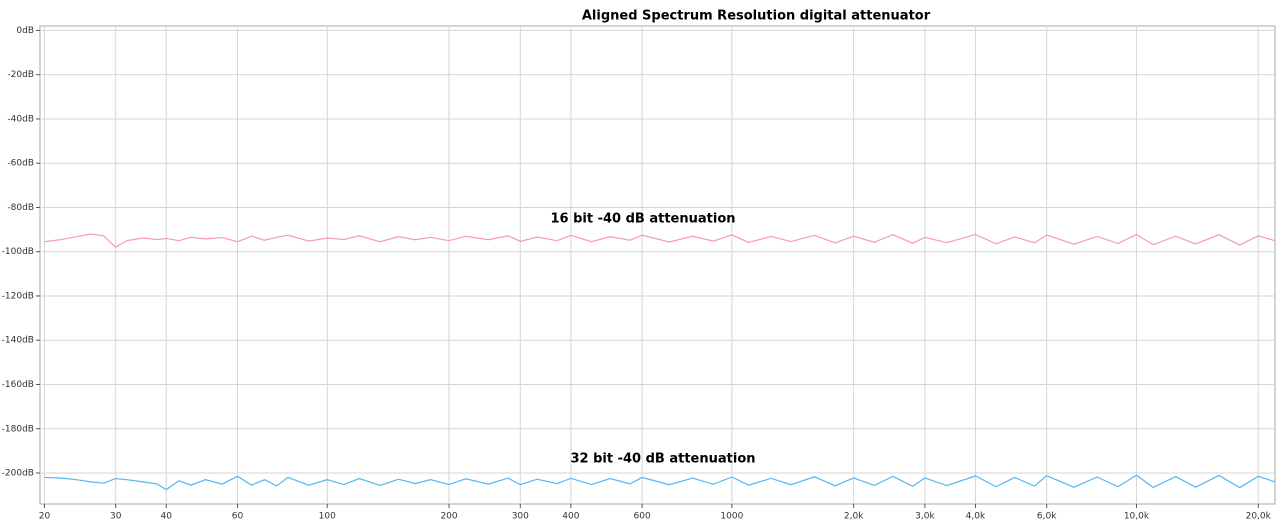  I want to click on x-tick-label: 6,0k, so click(1047, 517).